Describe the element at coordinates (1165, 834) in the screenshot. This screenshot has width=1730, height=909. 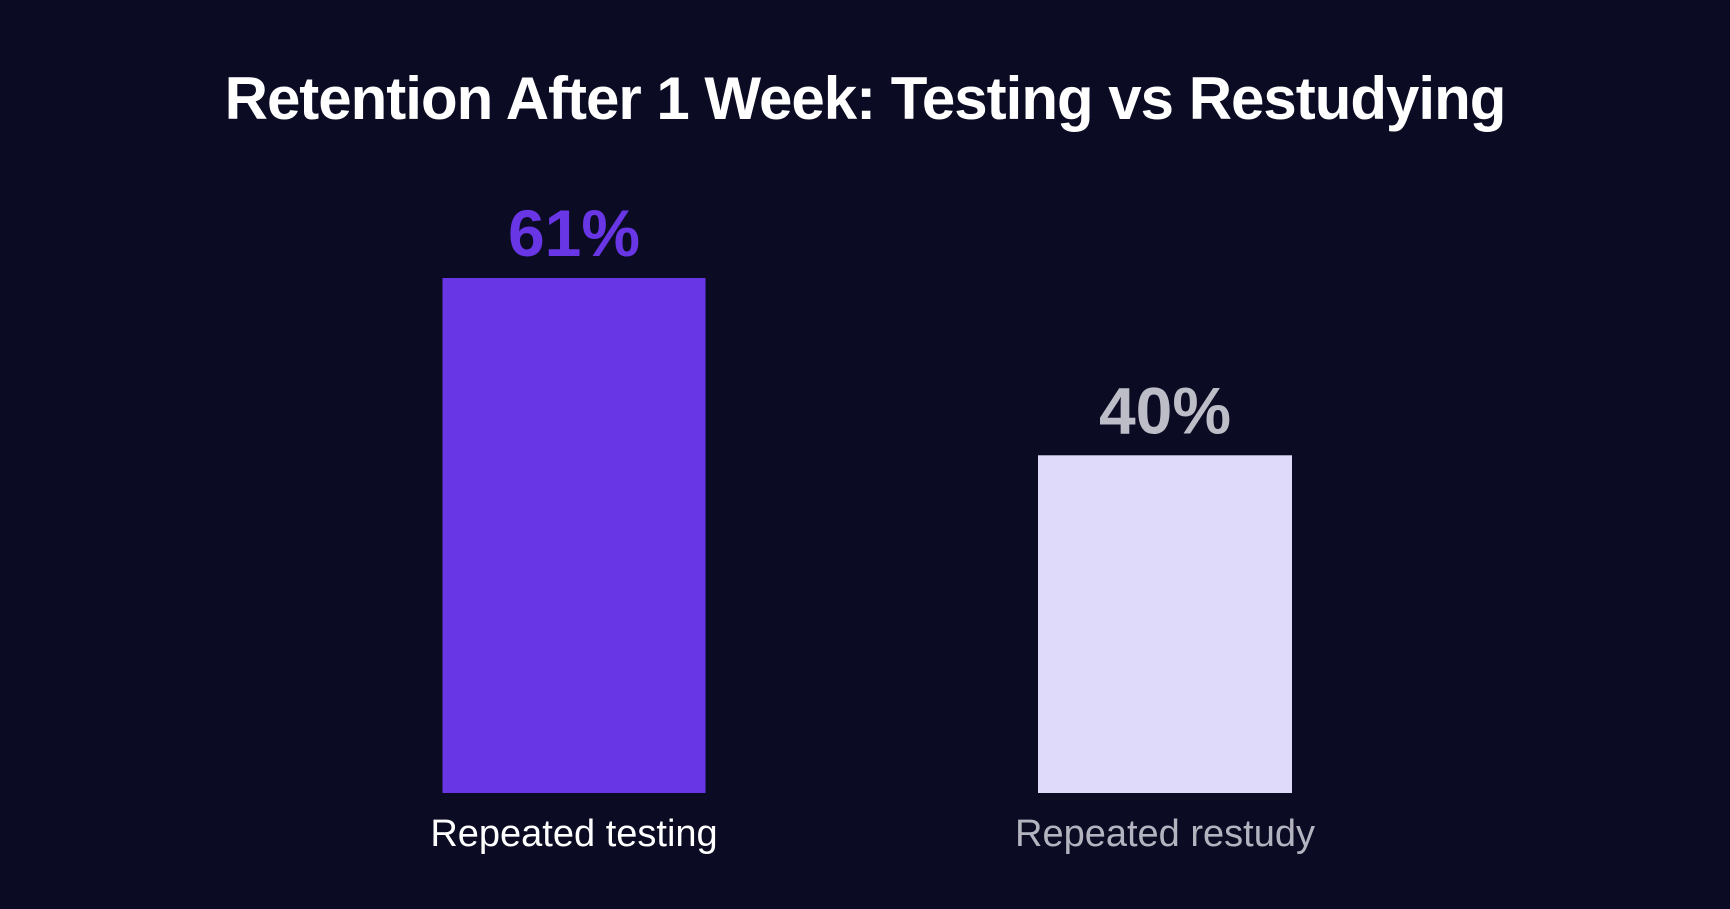
I see `category-label-2: Repeated restudy` at that location.